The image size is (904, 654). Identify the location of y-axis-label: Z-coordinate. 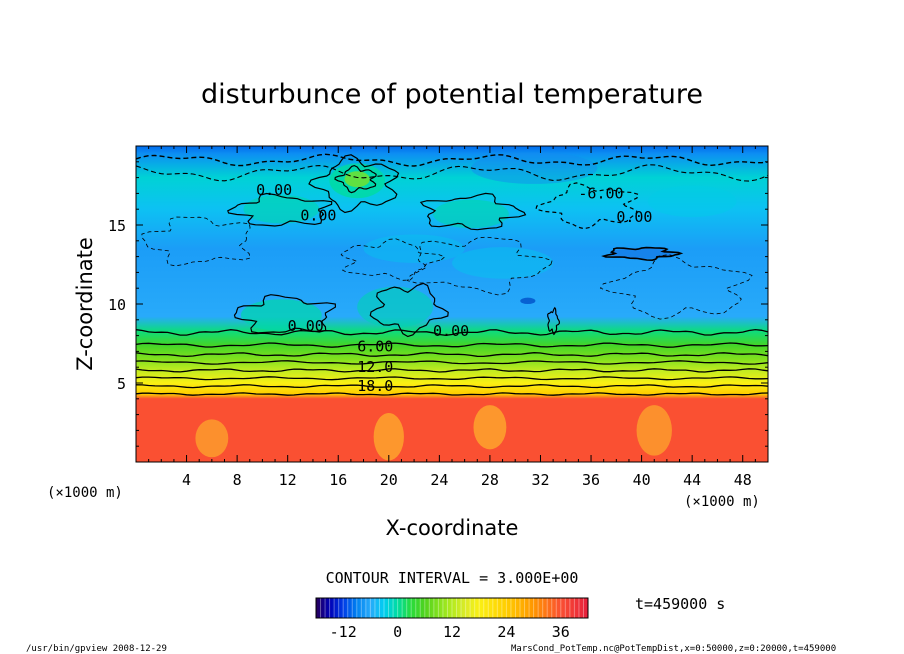
(85, 304).